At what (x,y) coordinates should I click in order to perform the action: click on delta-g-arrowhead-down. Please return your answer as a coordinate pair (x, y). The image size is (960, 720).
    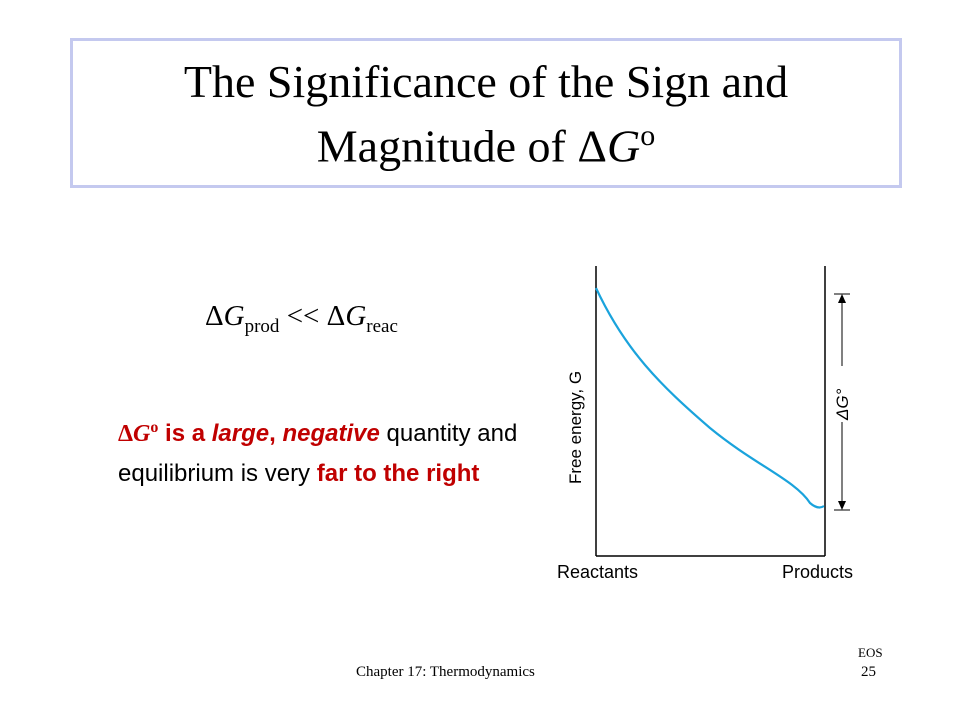
    Looking at the image, I should click on (842, 505).